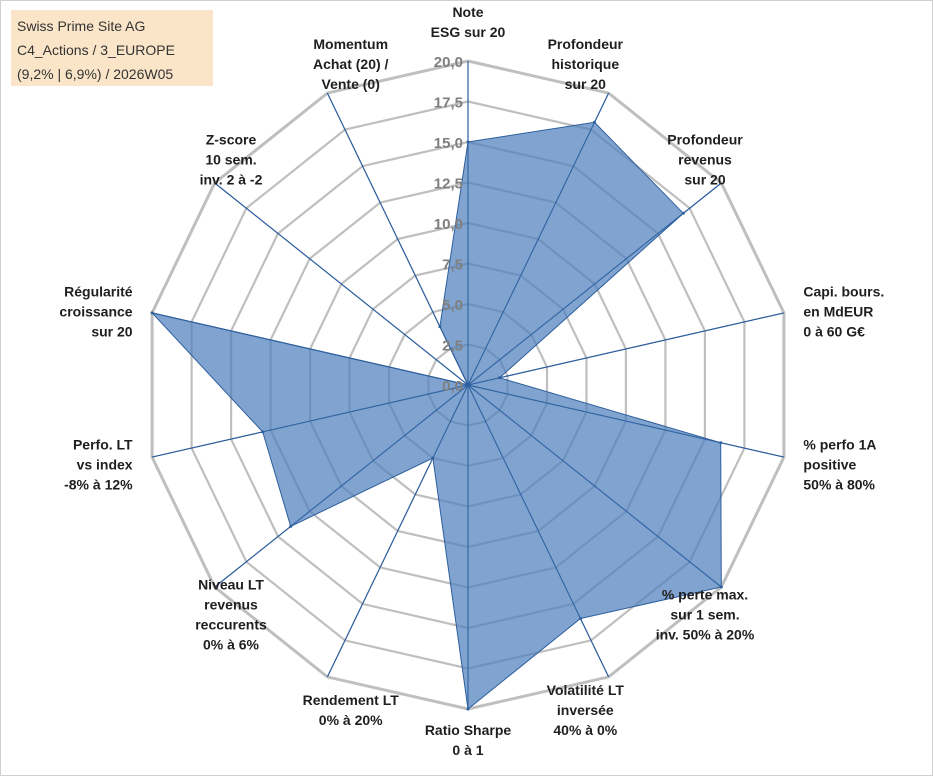  What do you see at coordinates (448, 103) in the screenshot?
I see `tick-label-7: 17,5` at bounding box center [448, 103].